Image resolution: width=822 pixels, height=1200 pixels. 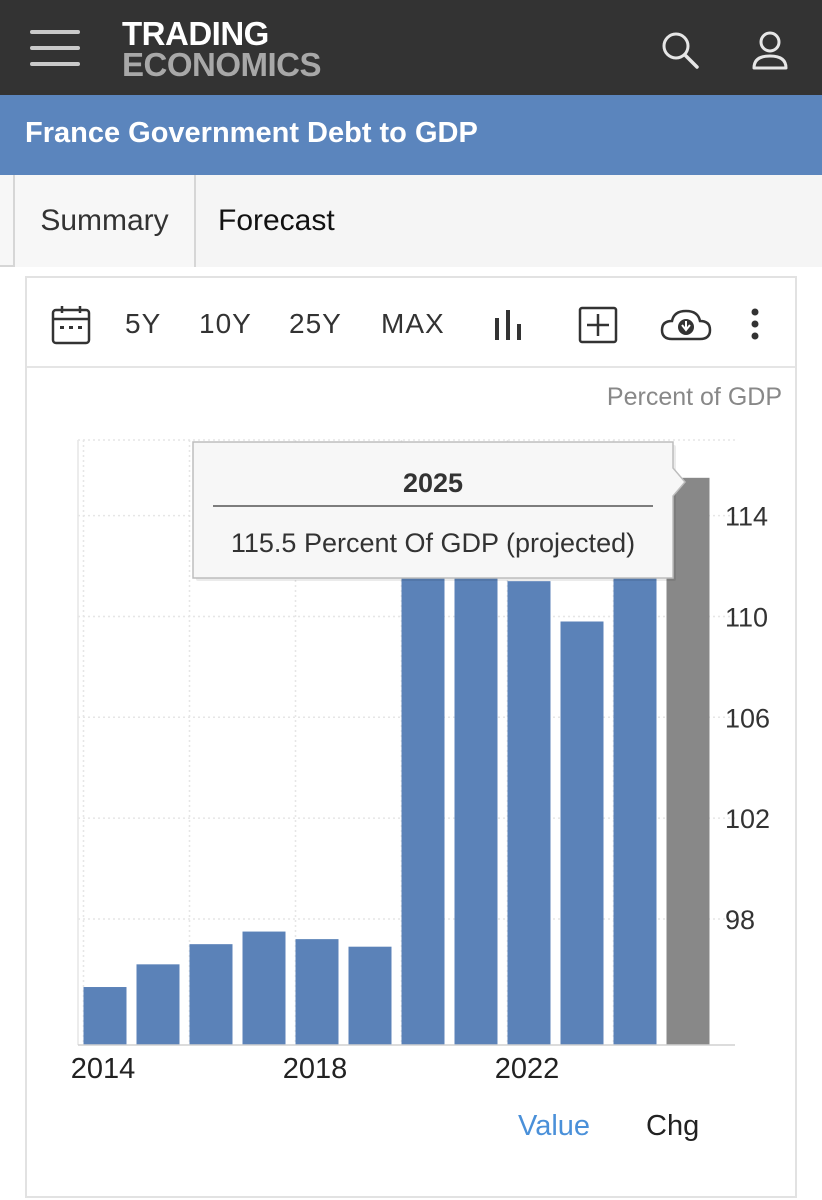 I want to click on page-title: France Government Debt to GDP, so click(x=251, y=133).